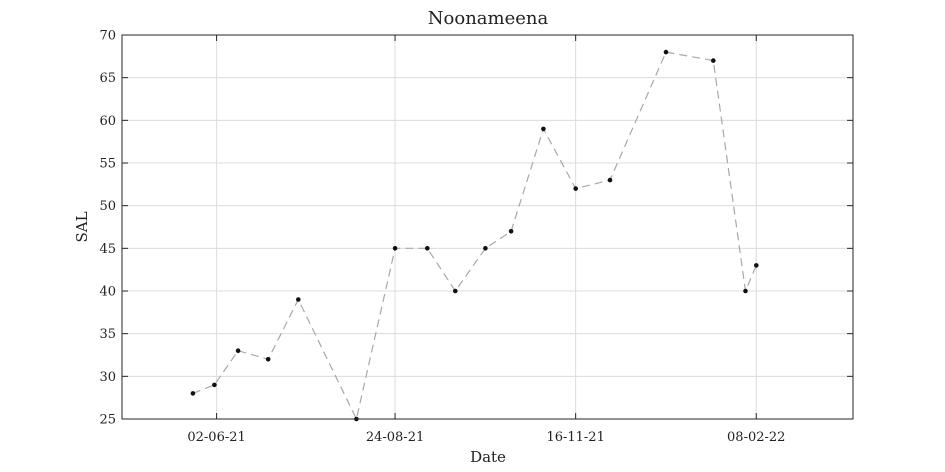 The image size is (945, 472). What do you see at coordinates (107, 420) in the screenshot?
I see `y-tick-label: 25` at bounding box center [107, 420].